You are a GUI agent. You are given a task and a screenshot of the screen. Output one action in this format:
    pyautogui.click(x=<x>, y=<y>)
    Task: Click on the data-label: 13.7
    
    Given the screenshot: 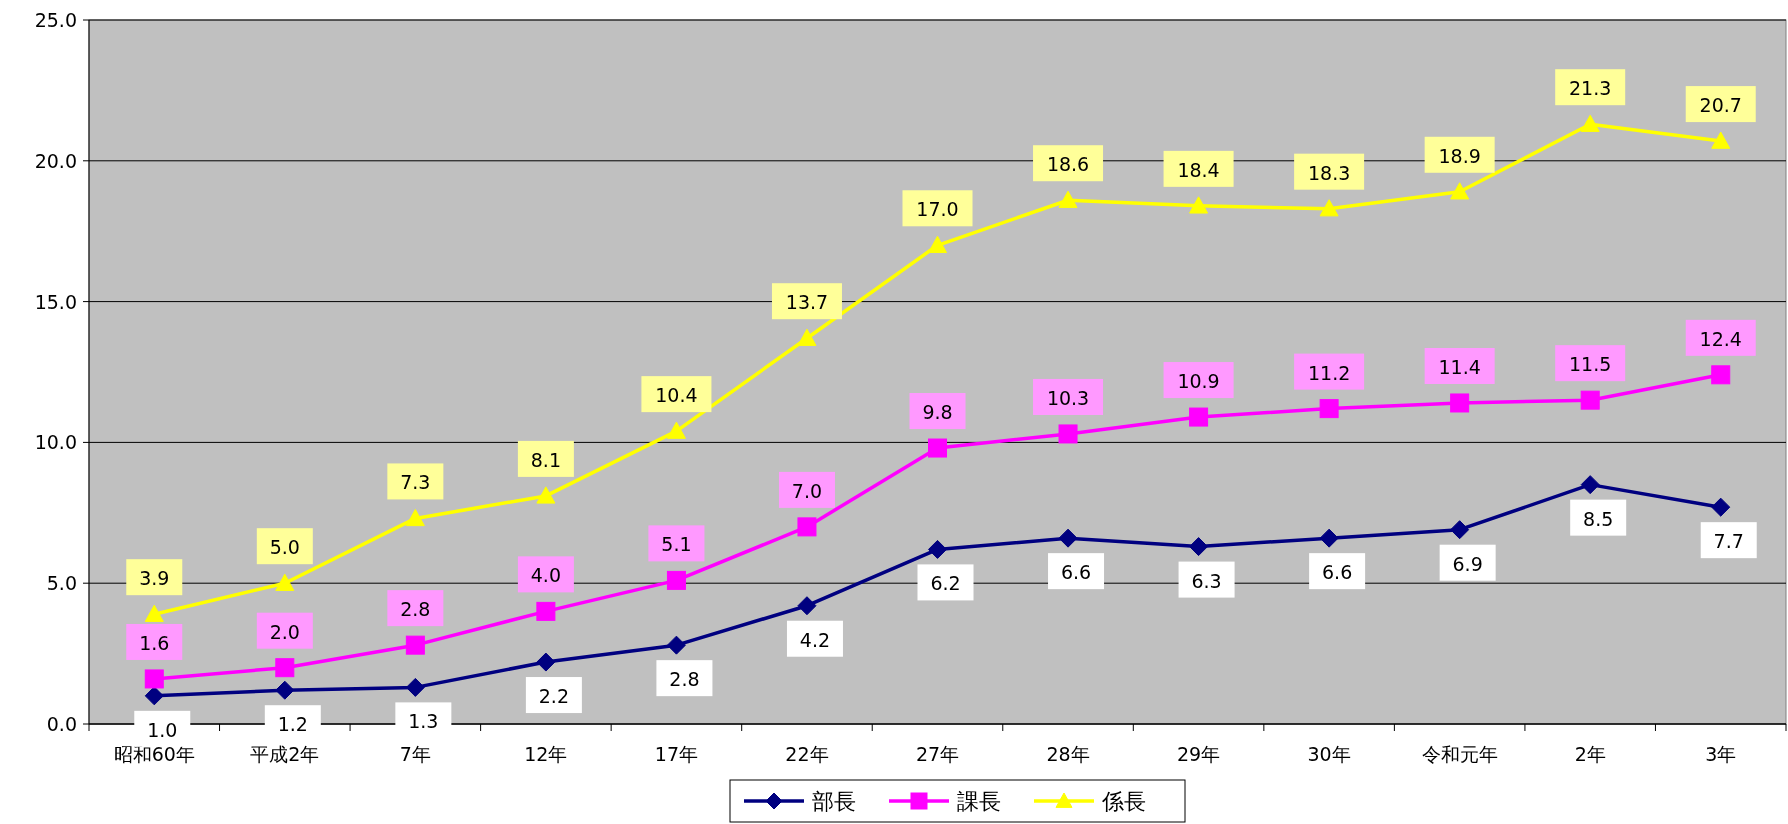 What is the action you would take?
    pyautogui.click(x=807, y=302)
    